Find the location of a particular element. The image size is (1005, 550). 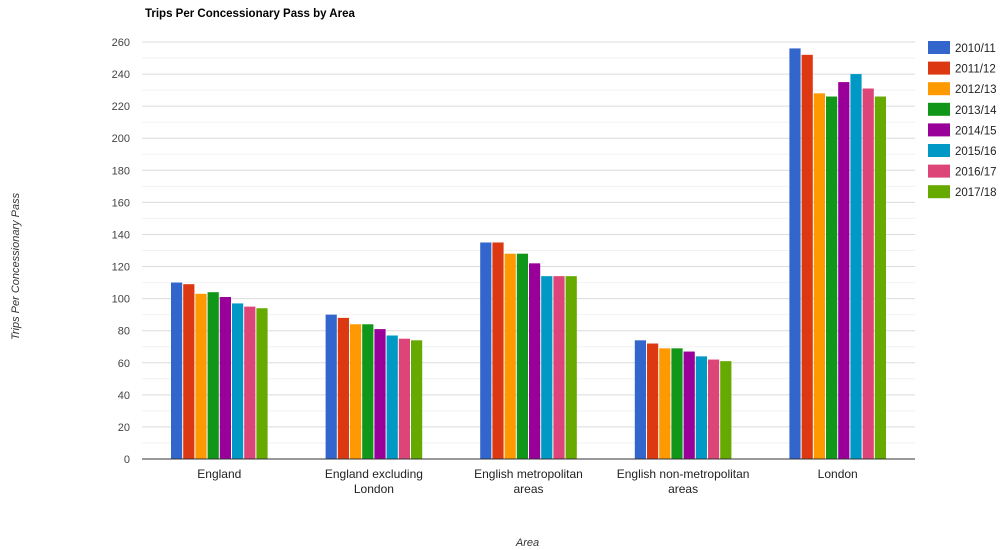

x-tick-label: England excluding is located at coordinates (374, 474).